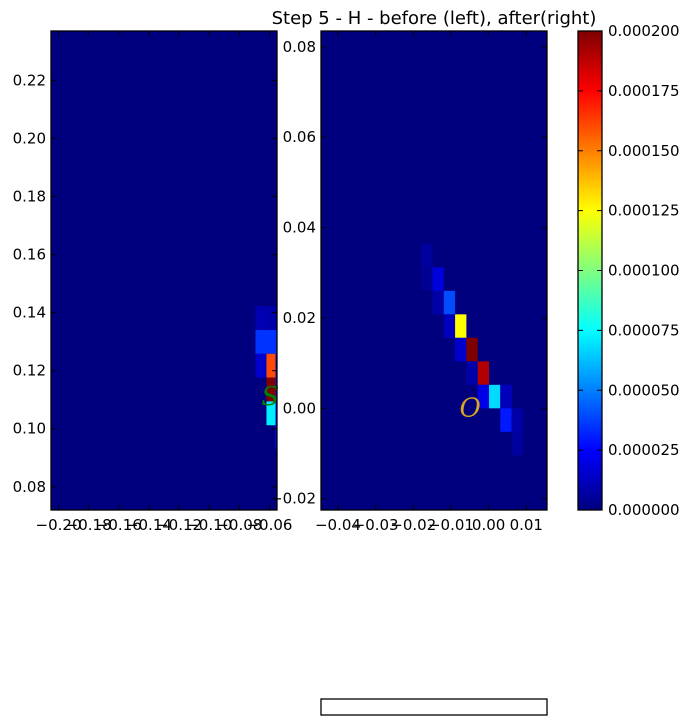 The width and height of the screenshot is (694, 725). What do you see at coordinates (299, 318) in the screenshot?
I see `y-tick-label: 0.02` at bounding box center [299, 318].